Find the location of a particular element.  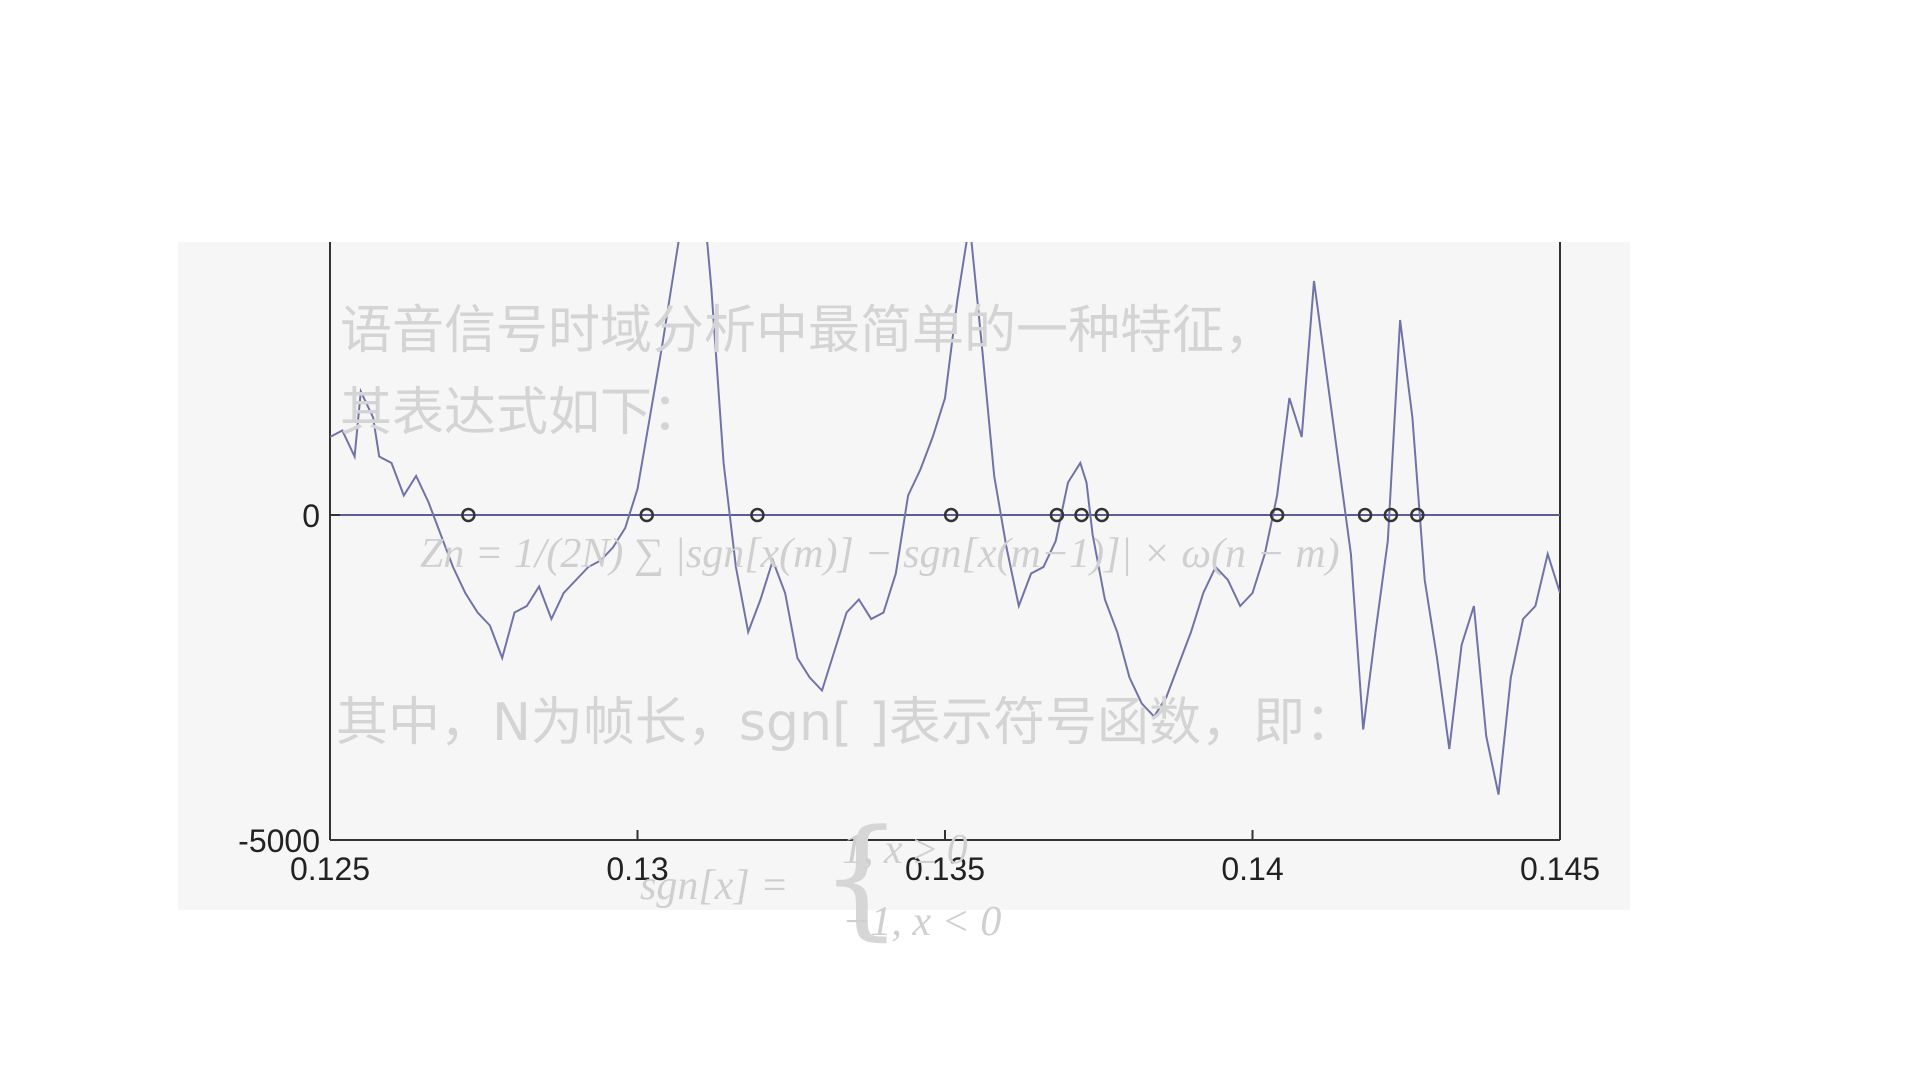

y-tick-label: 0 is located at coordinates (311, 516).